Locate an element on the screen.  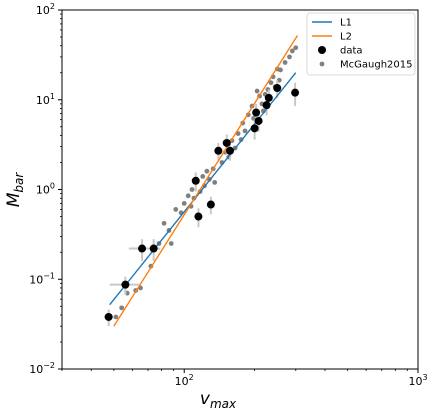
y-axis-label: Mbar is located at coordinates (15, 190).